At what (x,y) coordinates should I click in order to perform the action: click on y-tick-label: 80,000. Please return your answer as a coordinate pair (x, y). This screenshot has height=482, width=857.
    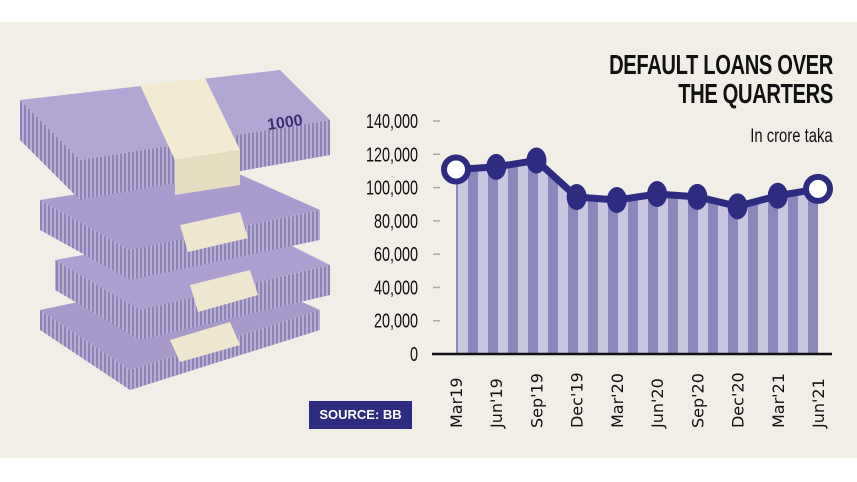
    Looking at the image, I should click on (396, 220).